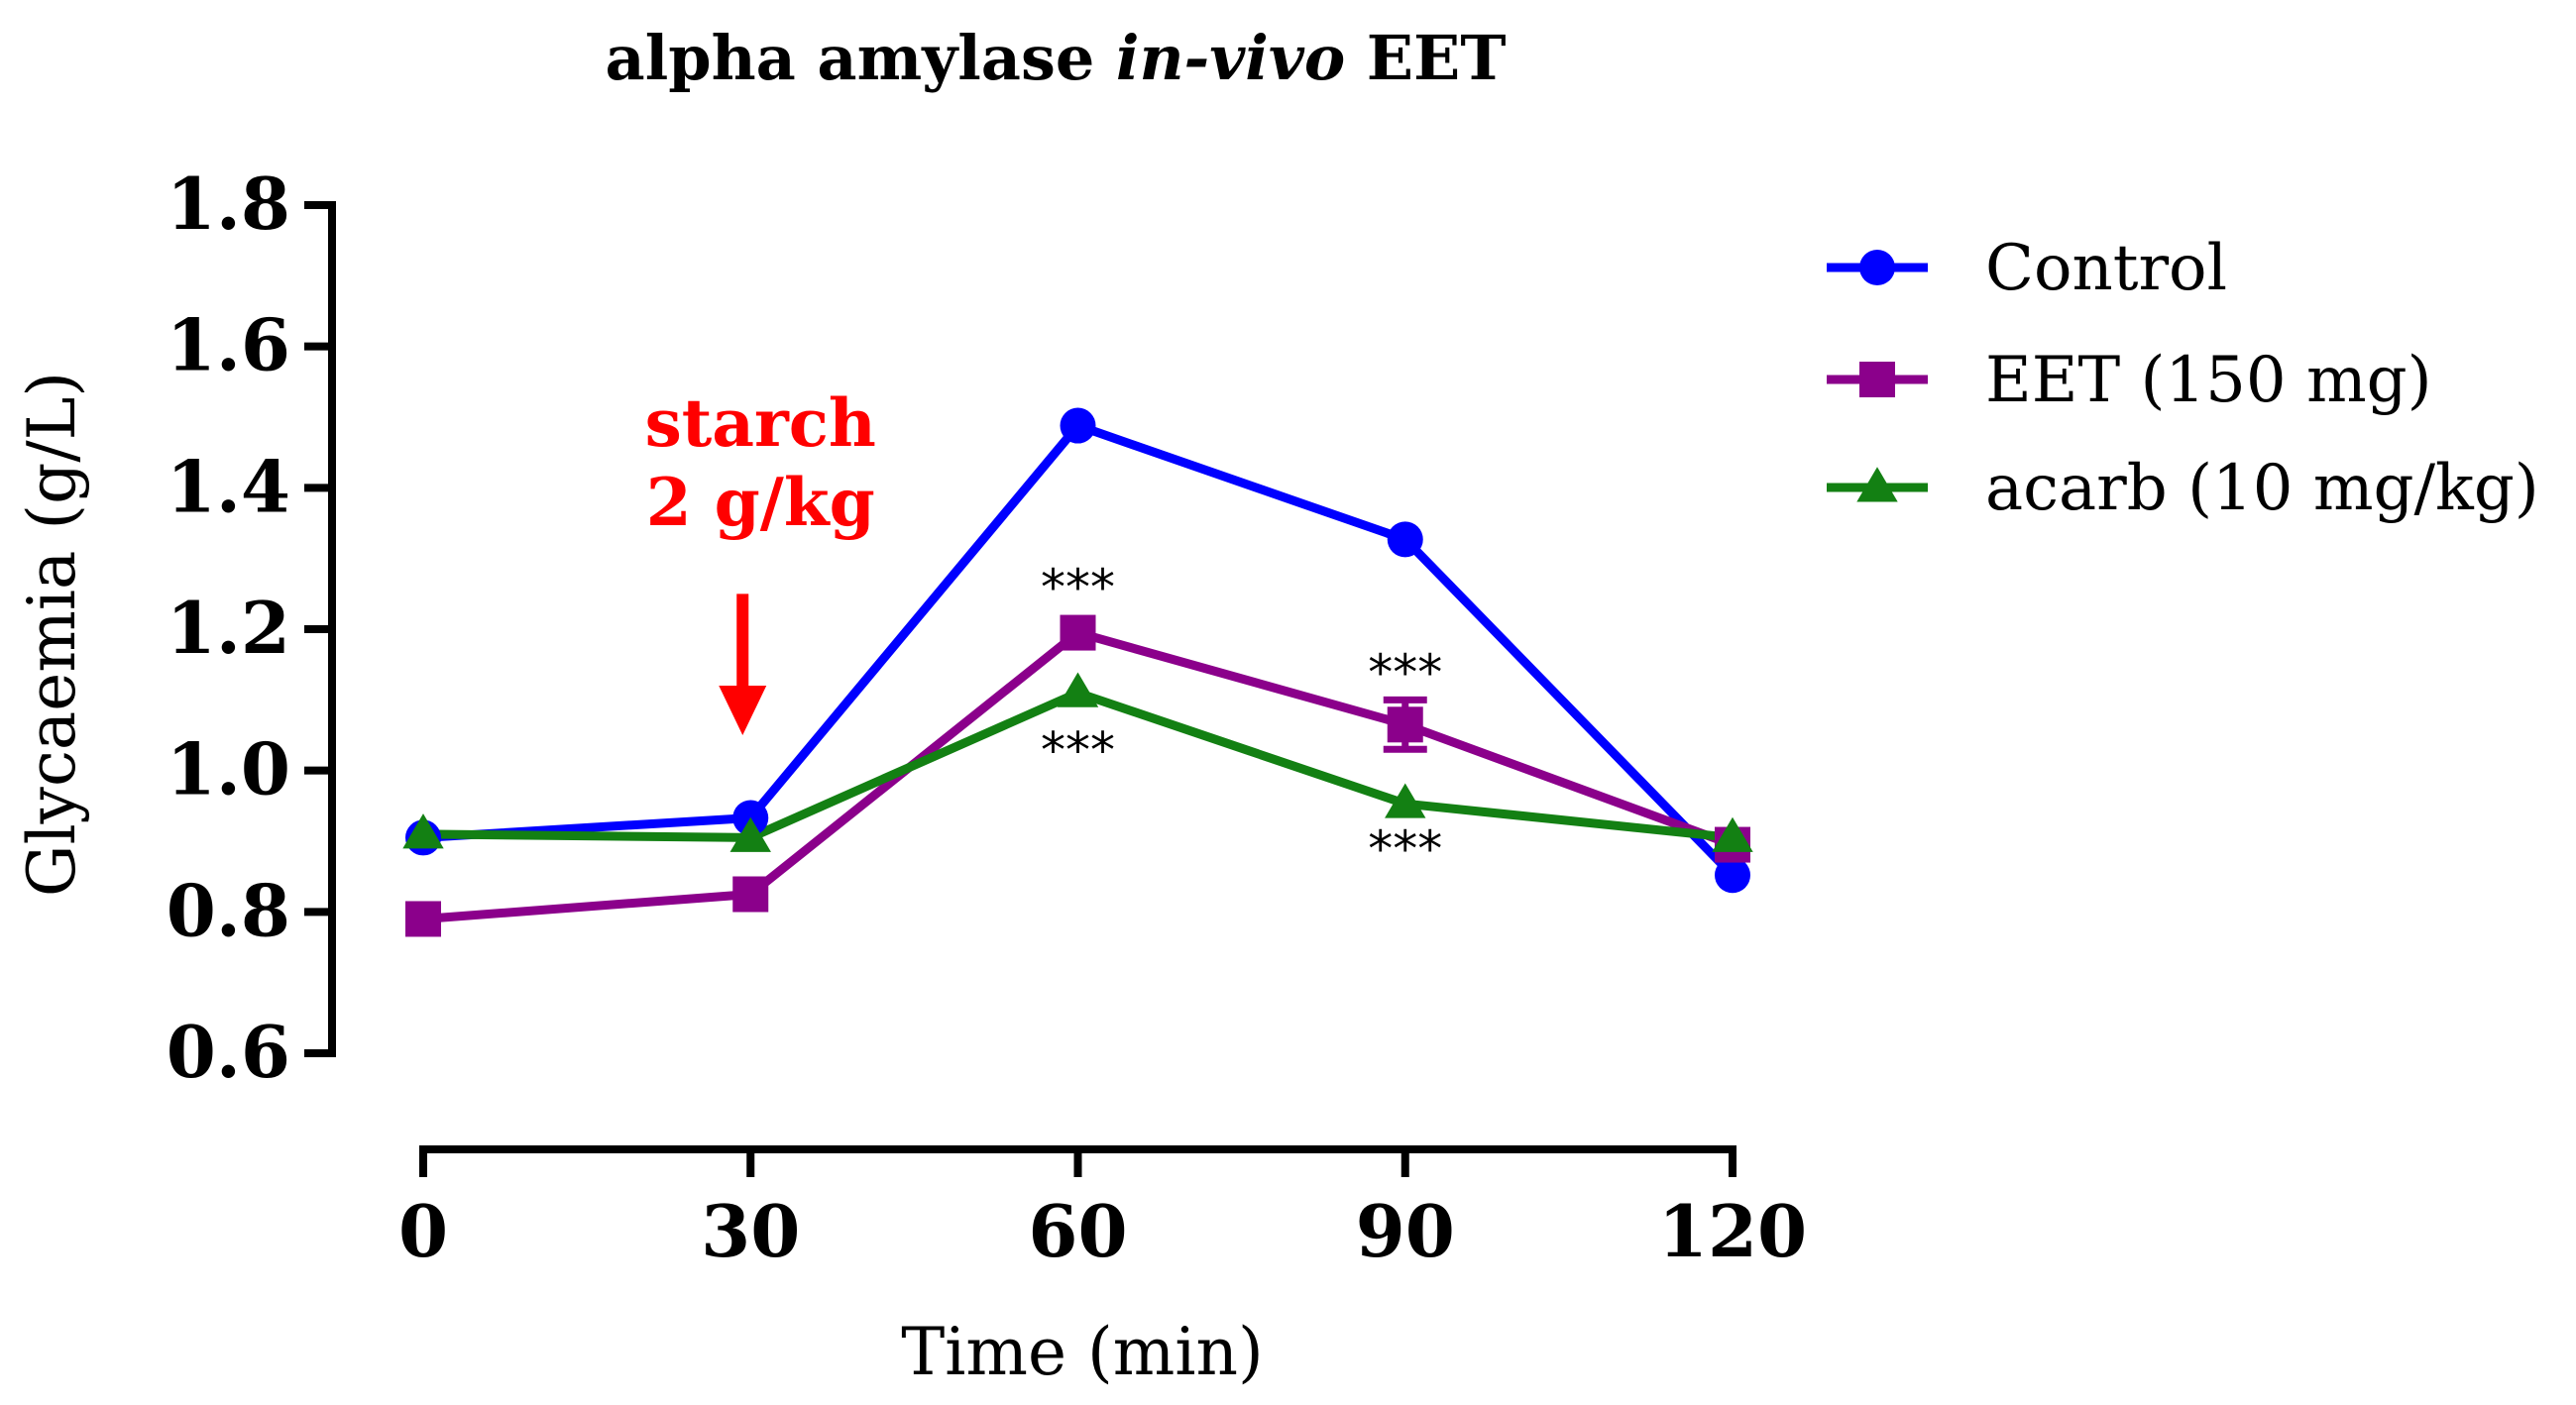 The width and height of the screenshot is (2576, 1405). What do you see at coordinates (1405, 1231) in the screenshot?
I see `x-tick-label: 90` at bounding box center [1405, 1231].